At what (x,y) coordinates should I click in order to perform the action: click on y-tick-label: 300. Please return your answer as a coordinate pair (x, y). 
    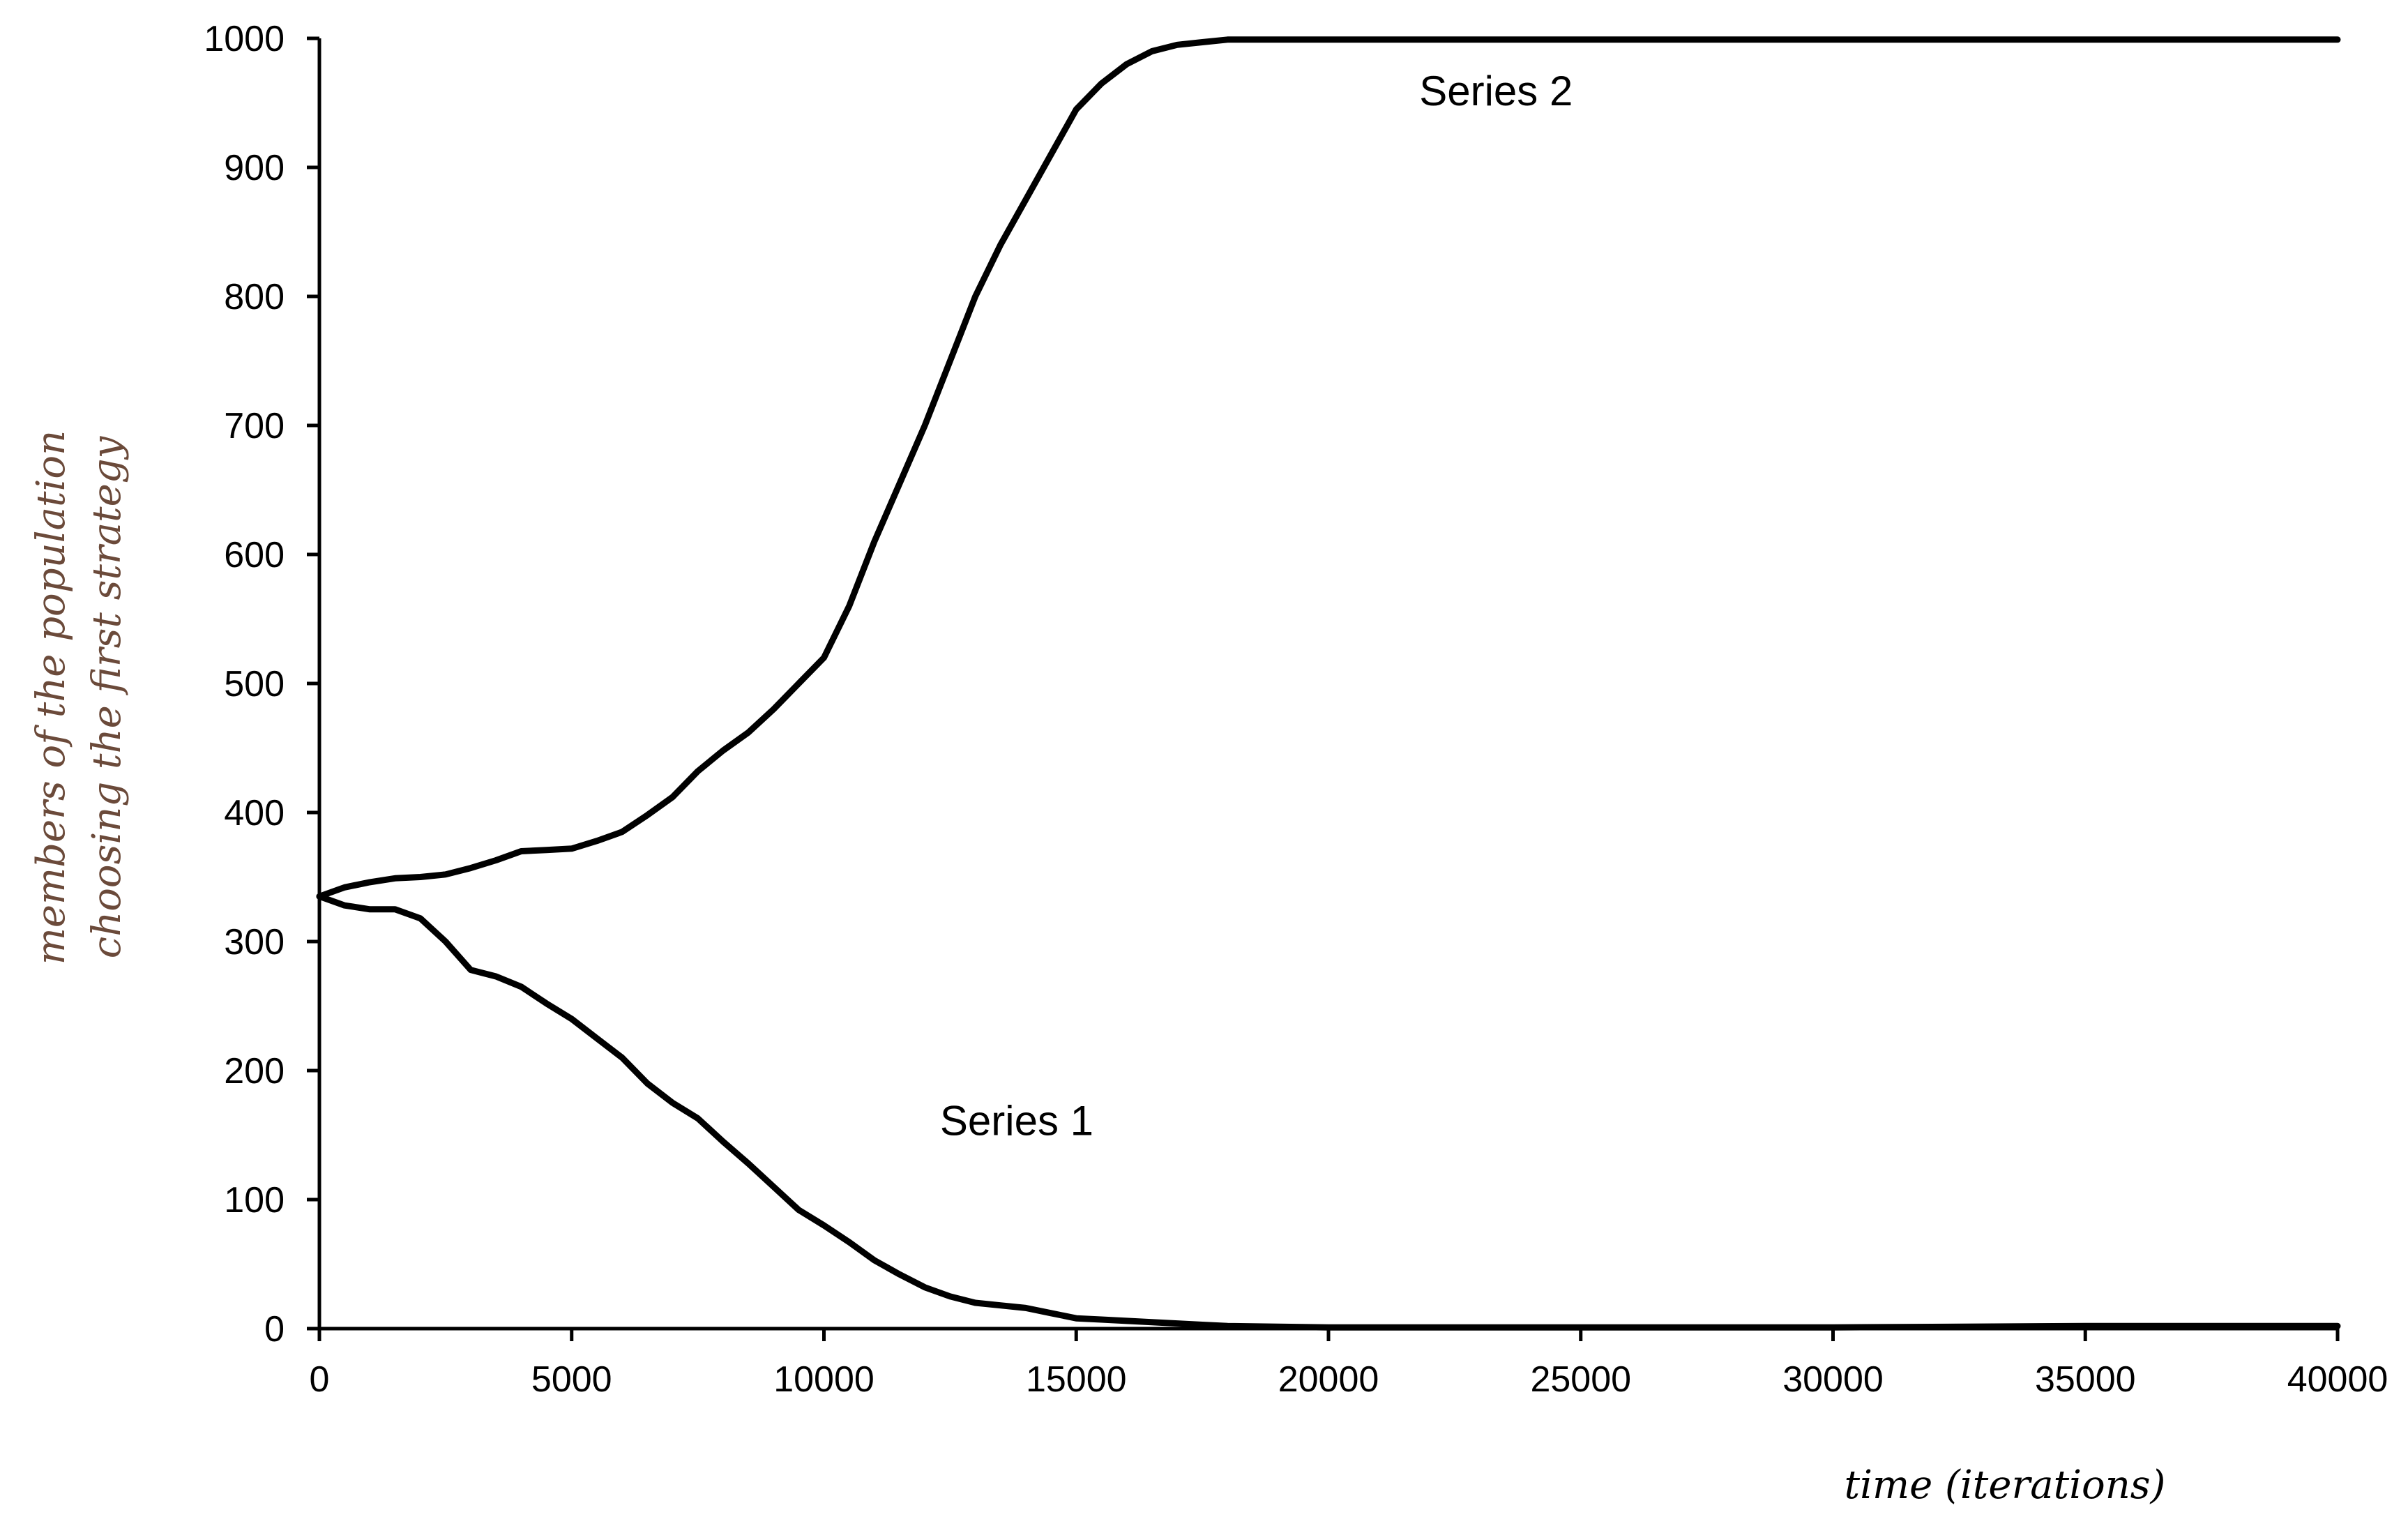
    Looking at the image, I should click on (254, 942).